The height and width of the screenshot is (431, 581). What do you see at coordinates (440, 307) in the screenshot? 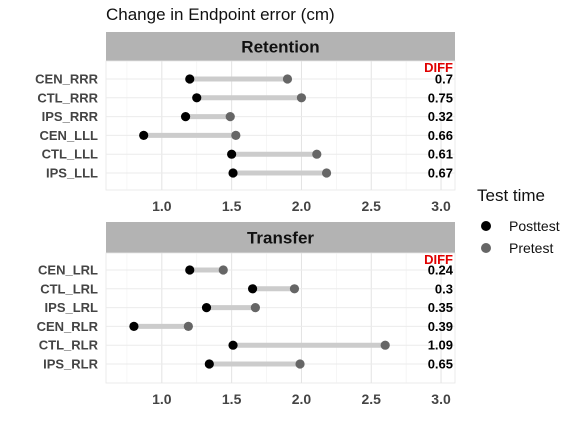
I see `diff-value: 0.35` at bounding box center [440, 307].